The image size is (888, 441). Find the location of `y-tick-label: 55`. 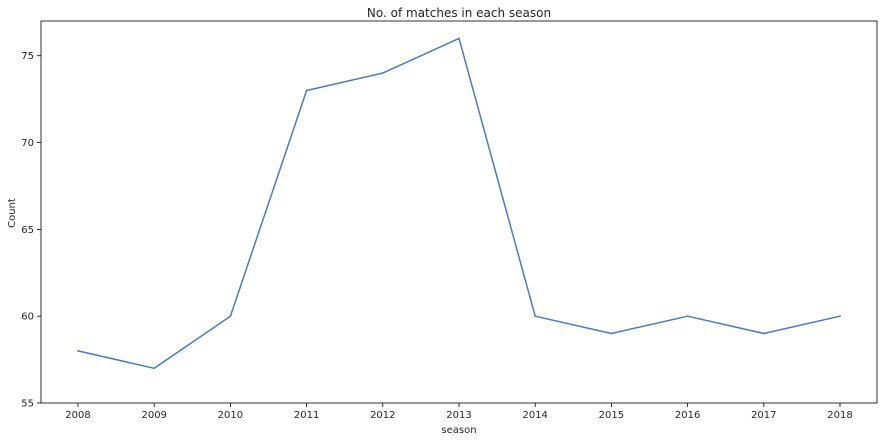

y-tick-label: 55 is located at coordinates (27, 404).